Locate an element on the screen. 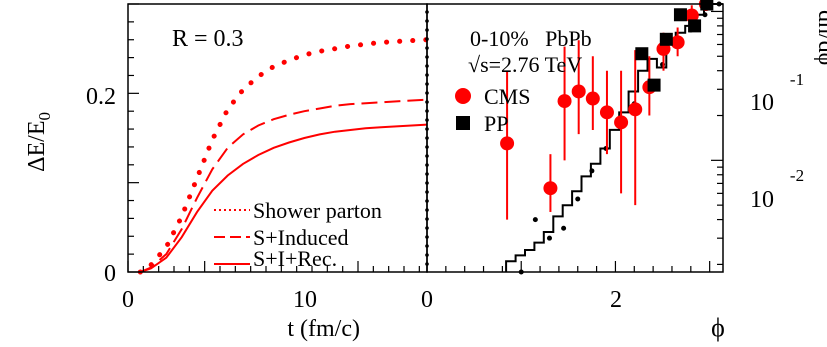  legend-marker-cms is located at coordinates (463, 96).